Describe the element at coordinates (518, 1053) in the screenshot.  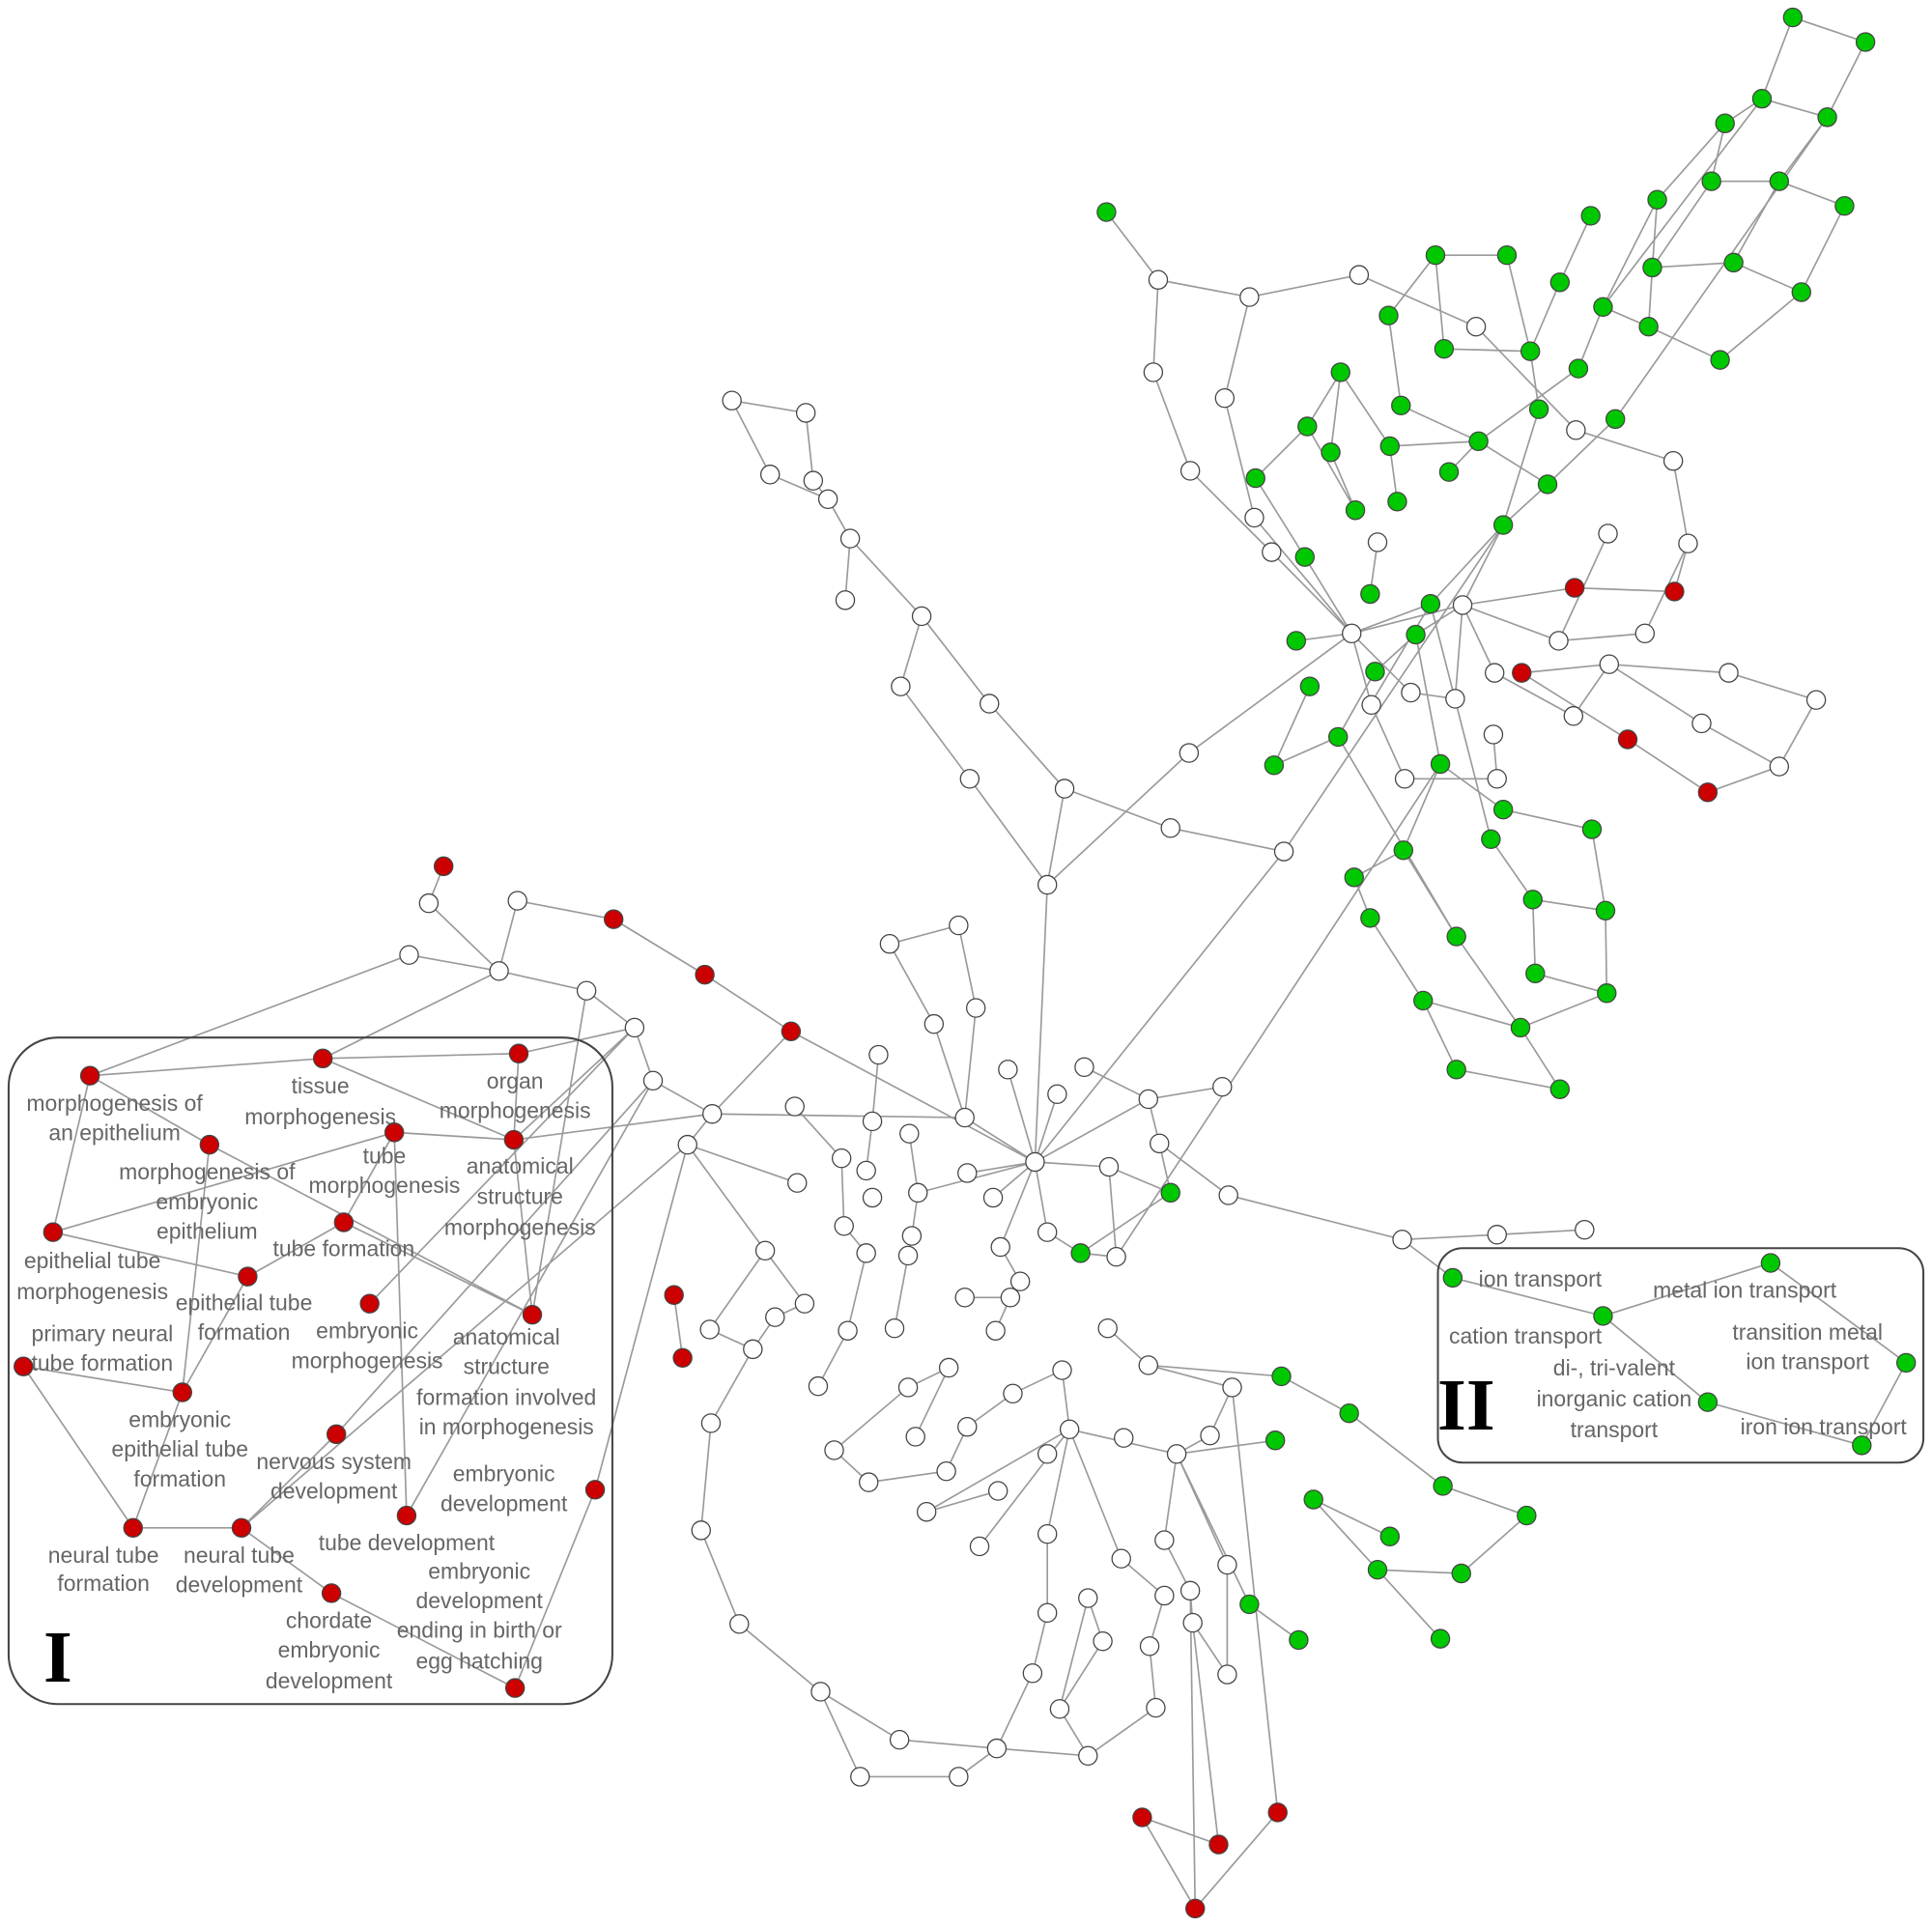
I see `go-term-node-c` at that location.